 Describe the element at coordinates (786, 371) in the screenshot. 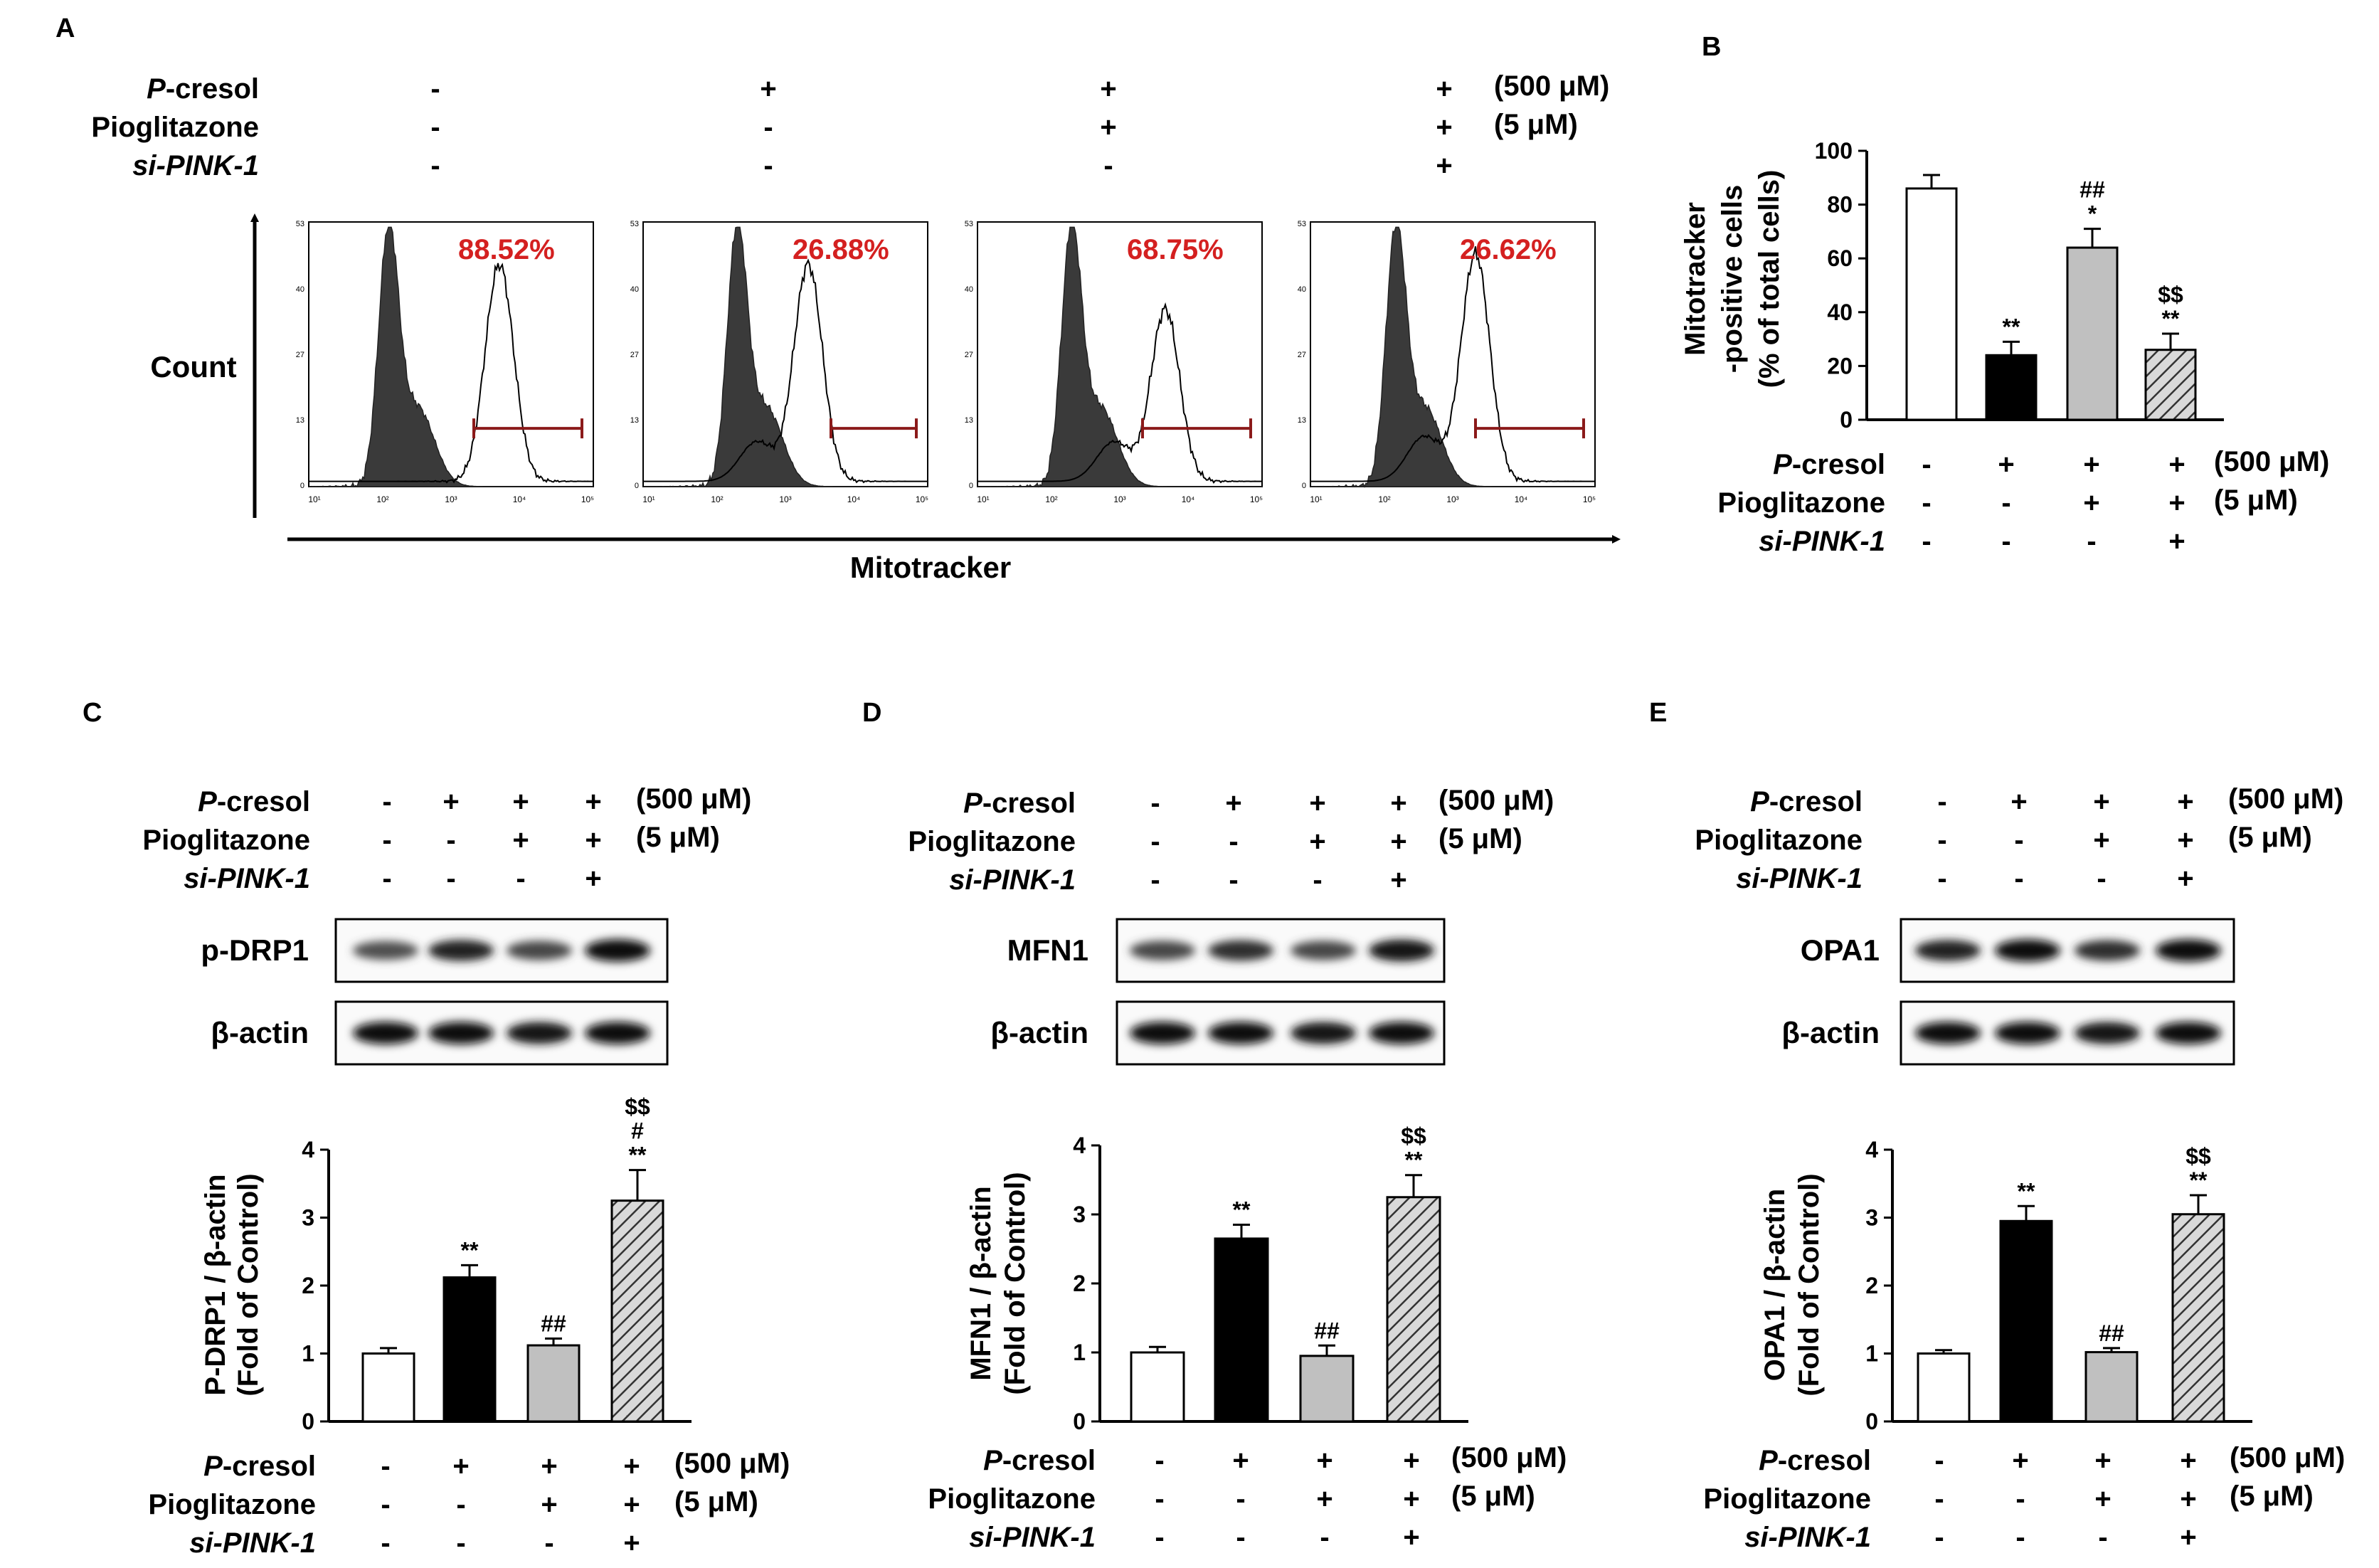

I see `mitotracker-histogram` at that location.